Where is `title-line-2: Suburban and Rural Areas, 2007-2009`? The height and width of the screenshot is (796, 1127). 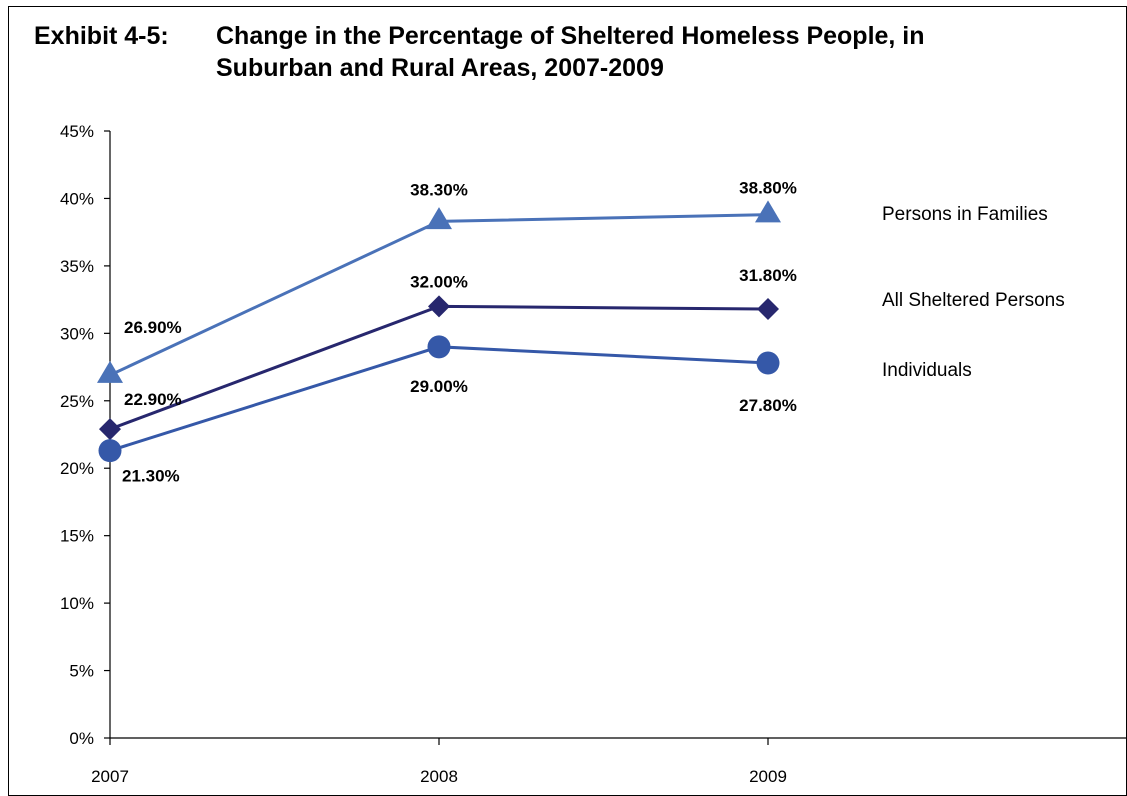 title-line-2: Suburban and Rural Areas, 2007-2009 is located at coordinates (440, 68).